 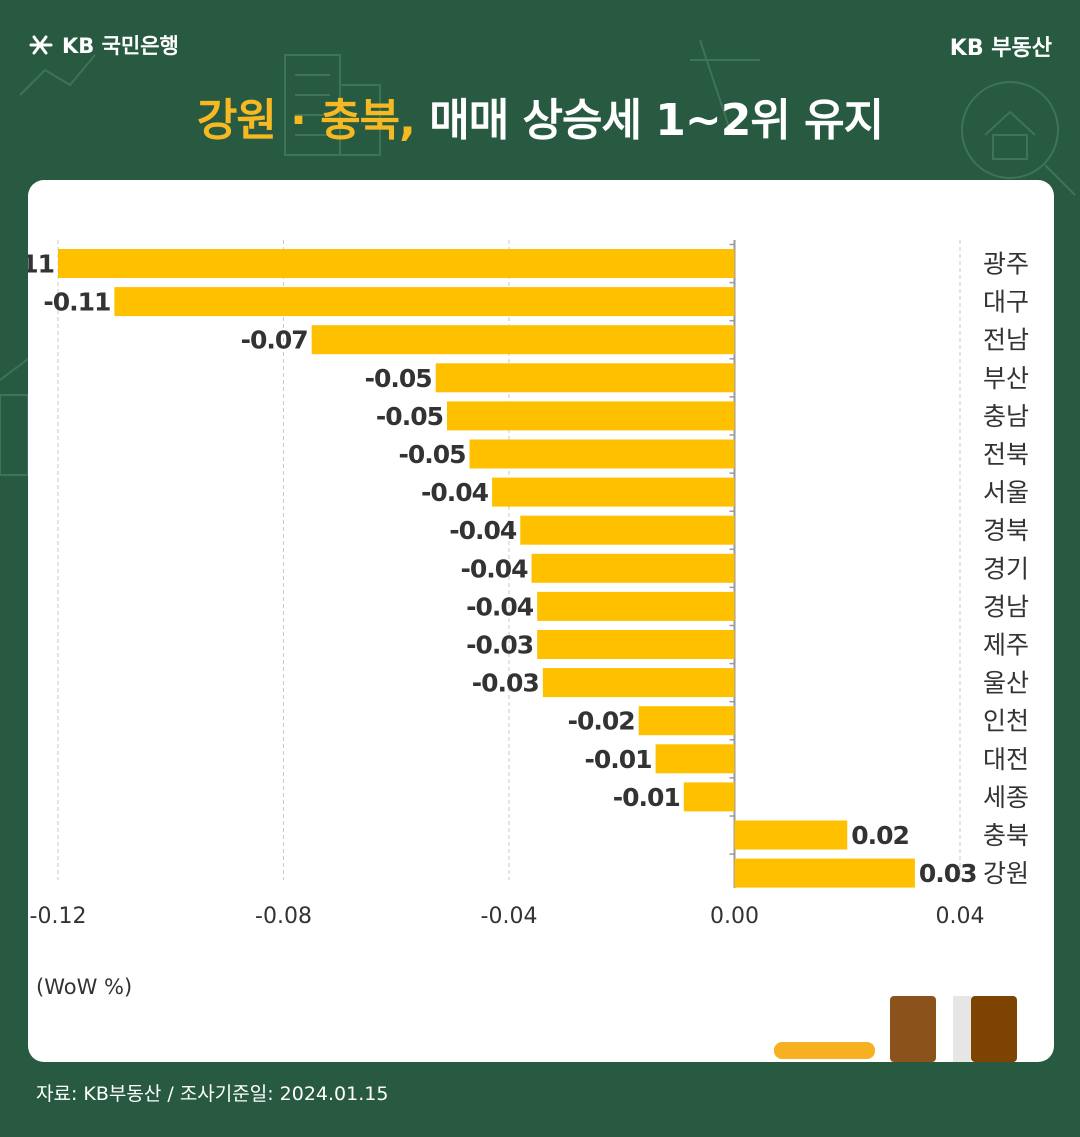 I want to click on category-label: 충남, so click(x=1006, y=416).